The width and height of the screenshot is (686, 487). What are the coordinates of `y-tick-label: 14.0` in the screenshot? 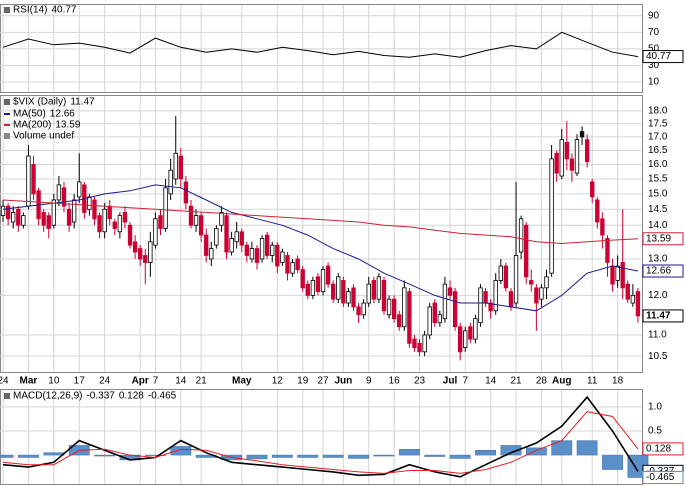 It's located at (658, 225).